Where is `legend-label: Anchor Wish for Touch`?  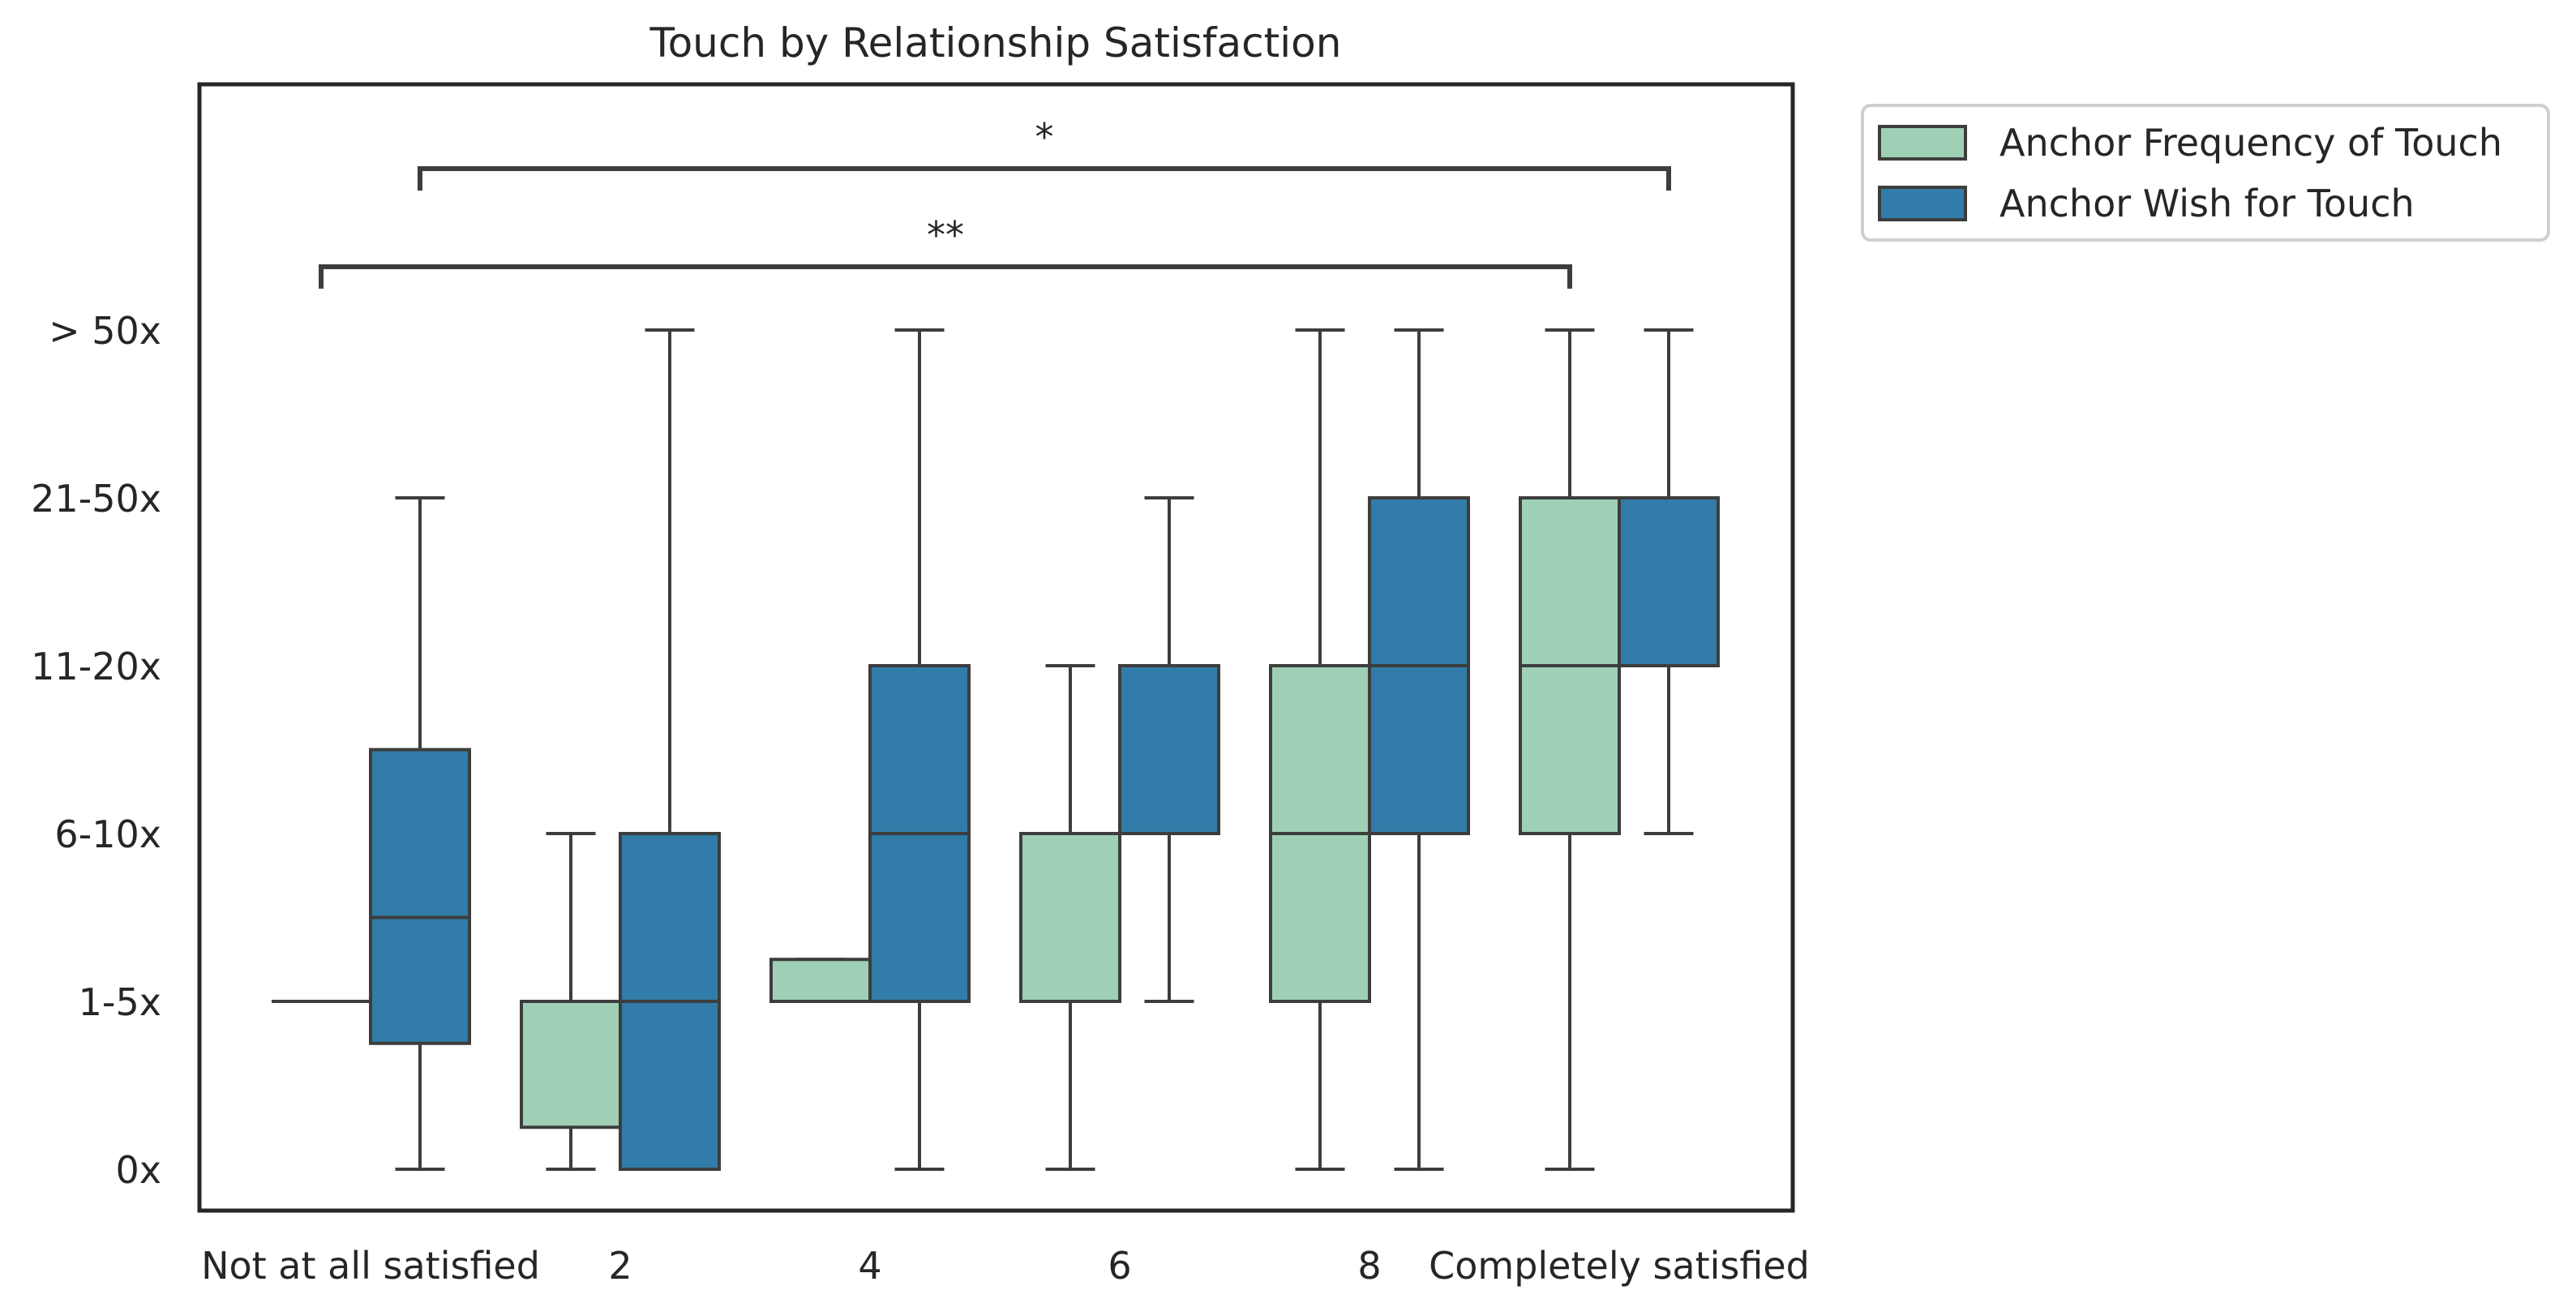 legend-label: Anchor Wish for Touch is located at coordinates (2207, 203).